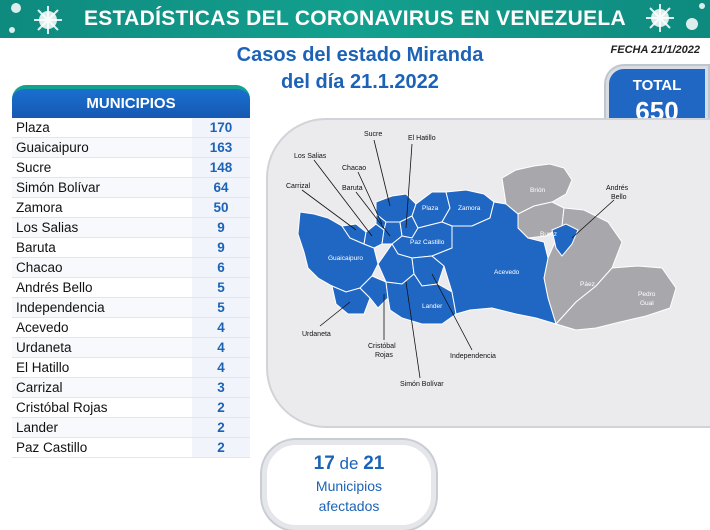 The image size is (710, 530). I want to click on map-label-zamora: Zamora, so click(469, 208).